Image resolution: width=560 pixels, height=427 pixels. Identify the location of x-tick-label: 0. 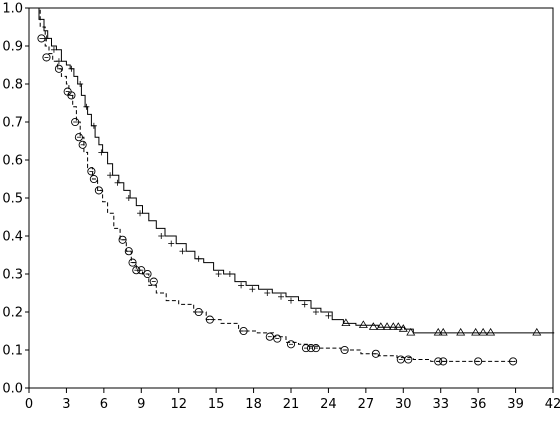
(29, 404).